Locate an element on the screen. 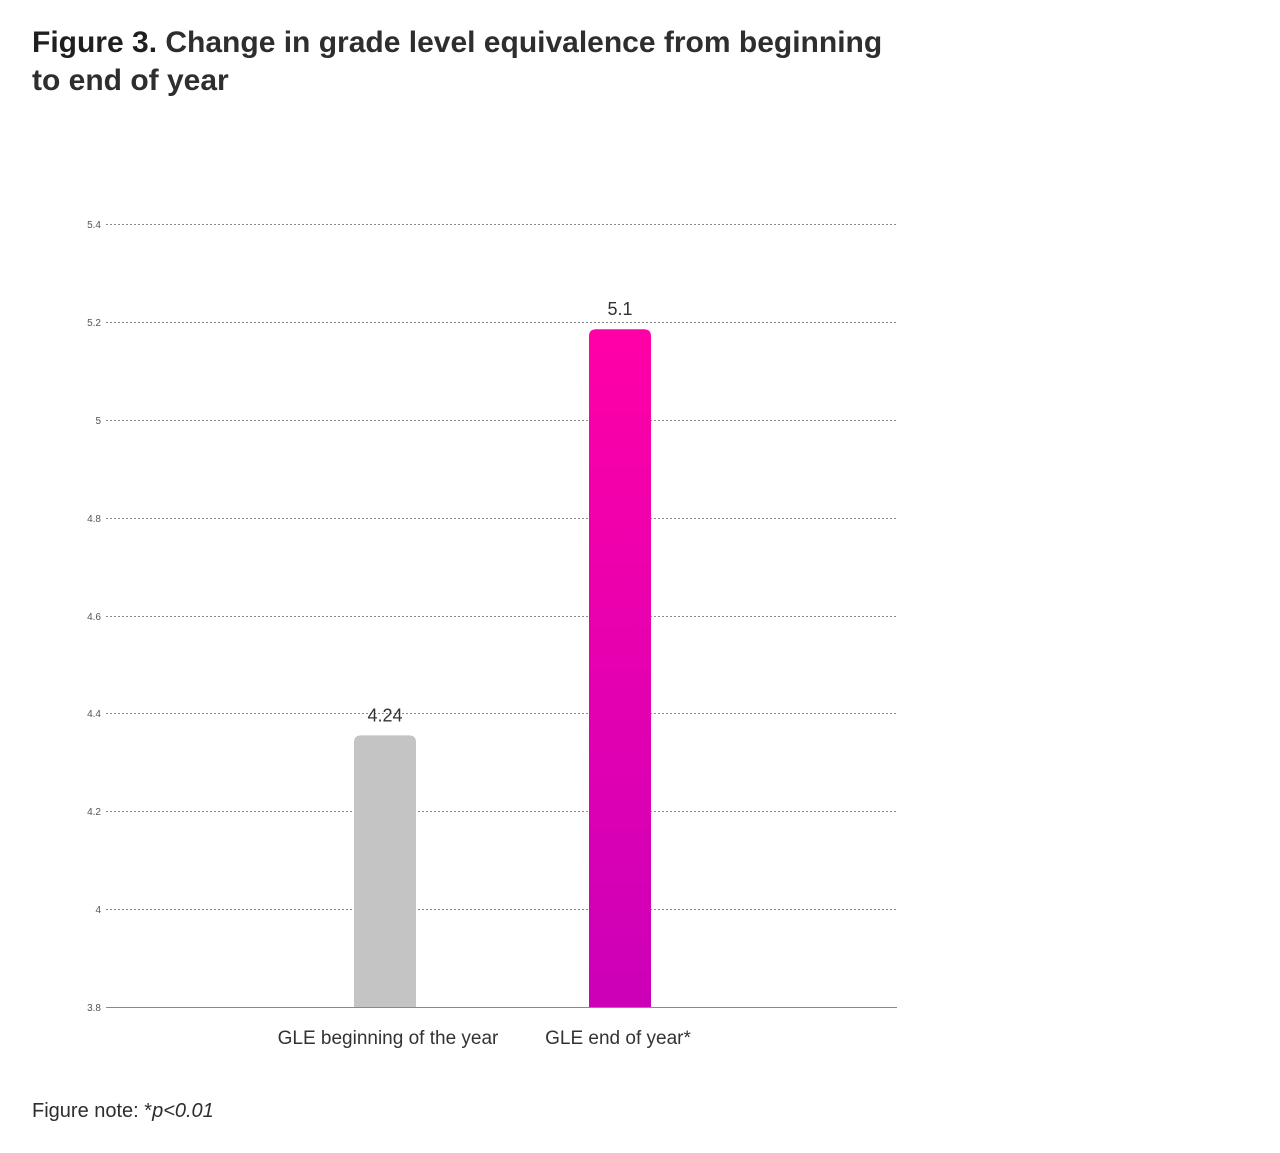 This screenshot has width=1280, height=1153. x-category-label: GLE end of year* is located at coordinates (618, 1038).